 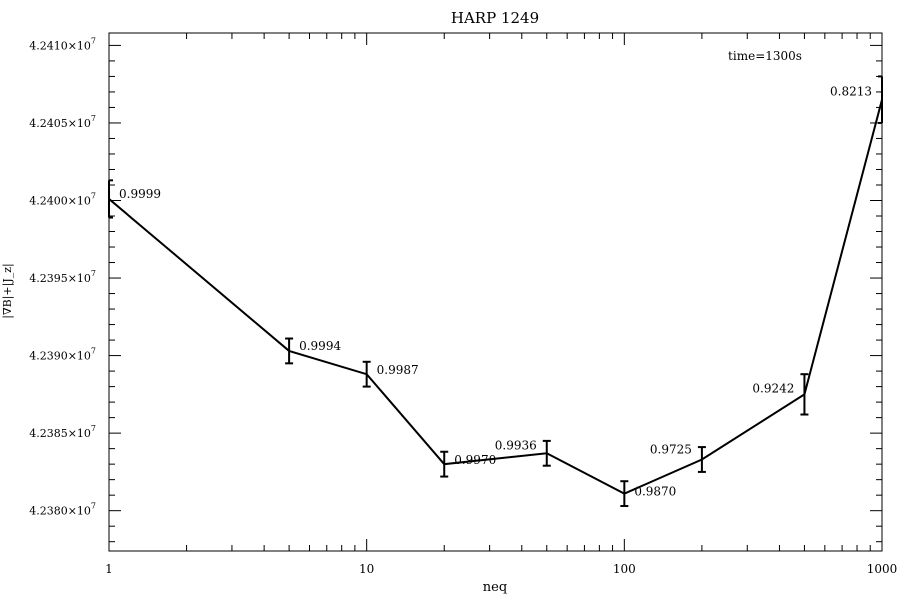 I want to click on y-tick-label: 4.2395×10⁷, so click(x=62, y=277).